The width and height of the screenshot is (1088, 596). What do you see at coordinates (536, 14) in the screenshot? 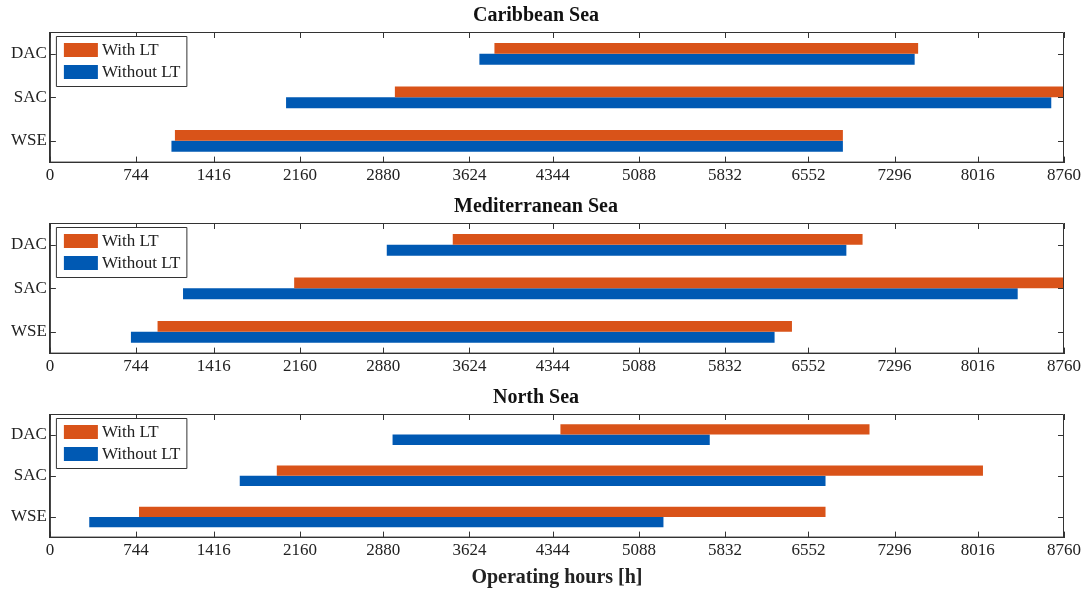
I see `chart-title: Caribbean Sea` at bounding box center [536, 14].